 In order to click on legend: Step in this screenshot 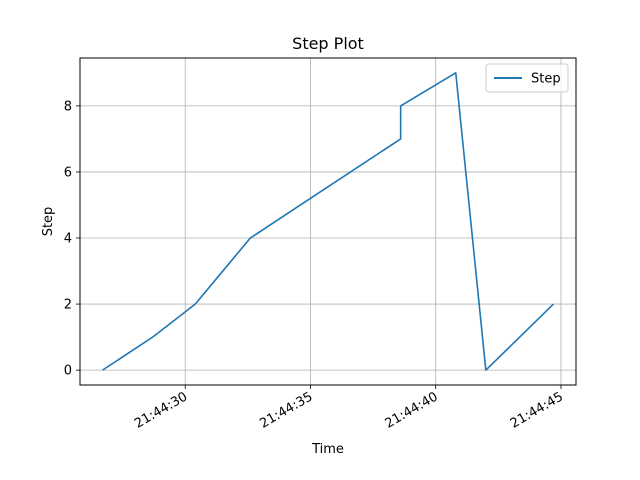, I will do `click(527, 78)`.